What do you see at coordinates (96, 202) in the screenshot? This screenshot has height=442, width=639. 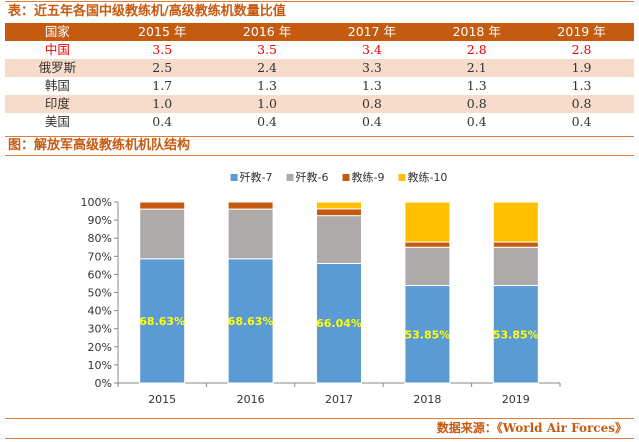 I see `y-tick-label: 100%` at bounding box center [96, 202].